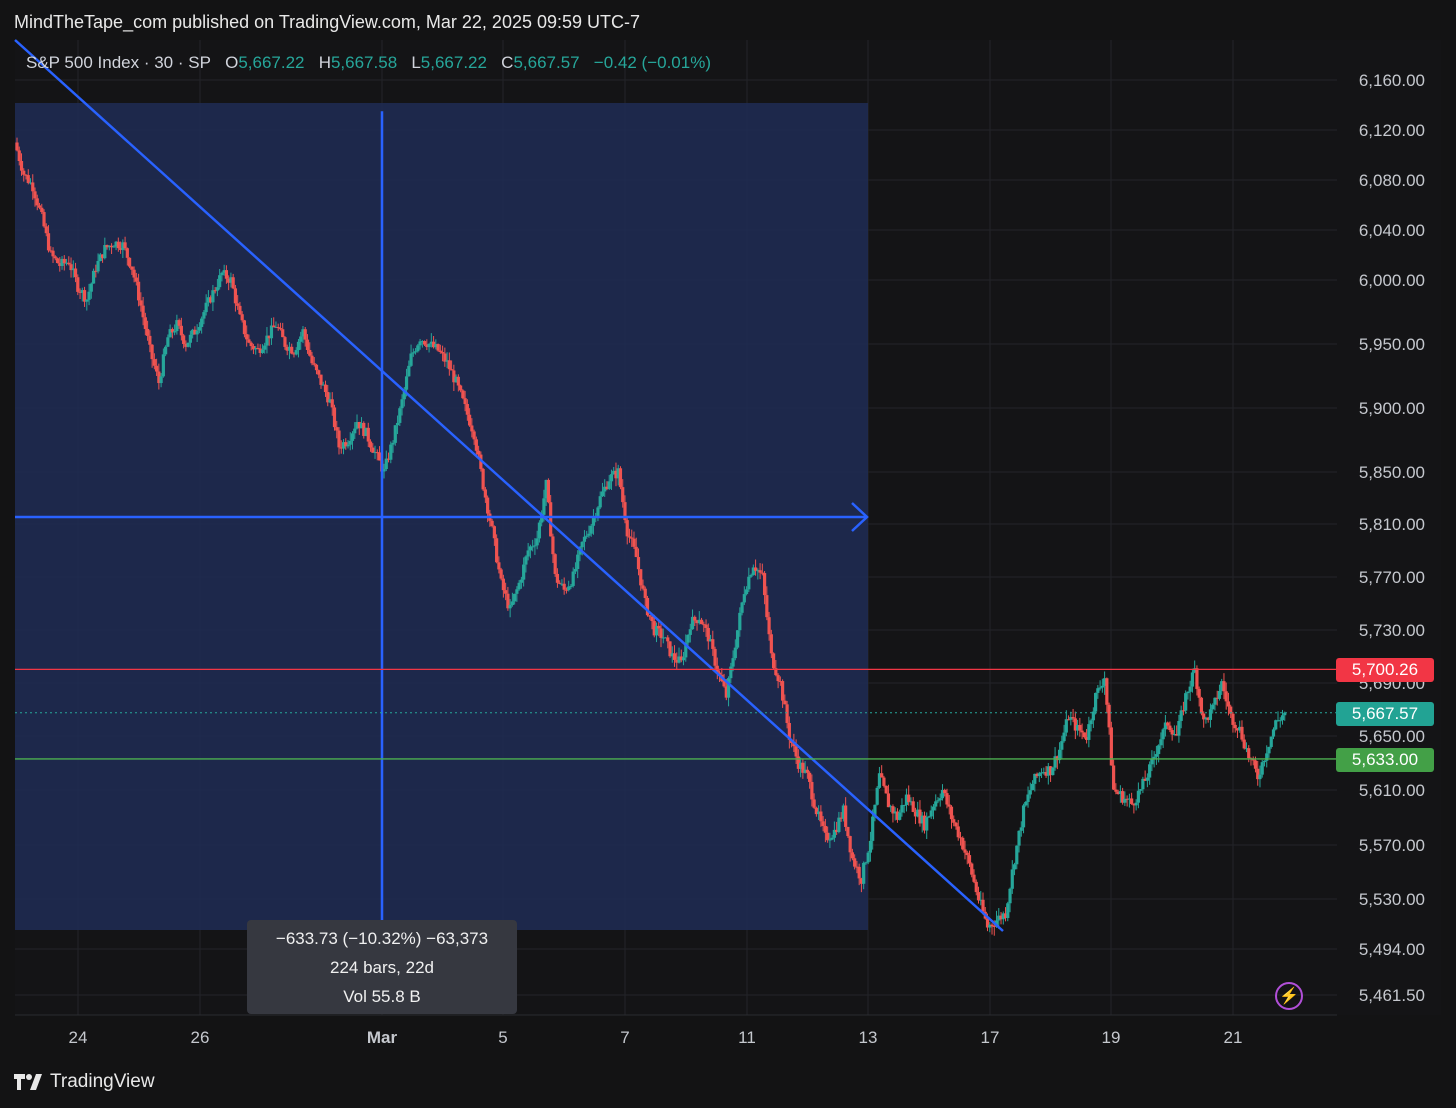 The image size is (1456, 1108). What do you see at coordinates (382, 1037) in the screenshot?
I see `x-tick-label: Mar` at bounding box center [382, 1037].